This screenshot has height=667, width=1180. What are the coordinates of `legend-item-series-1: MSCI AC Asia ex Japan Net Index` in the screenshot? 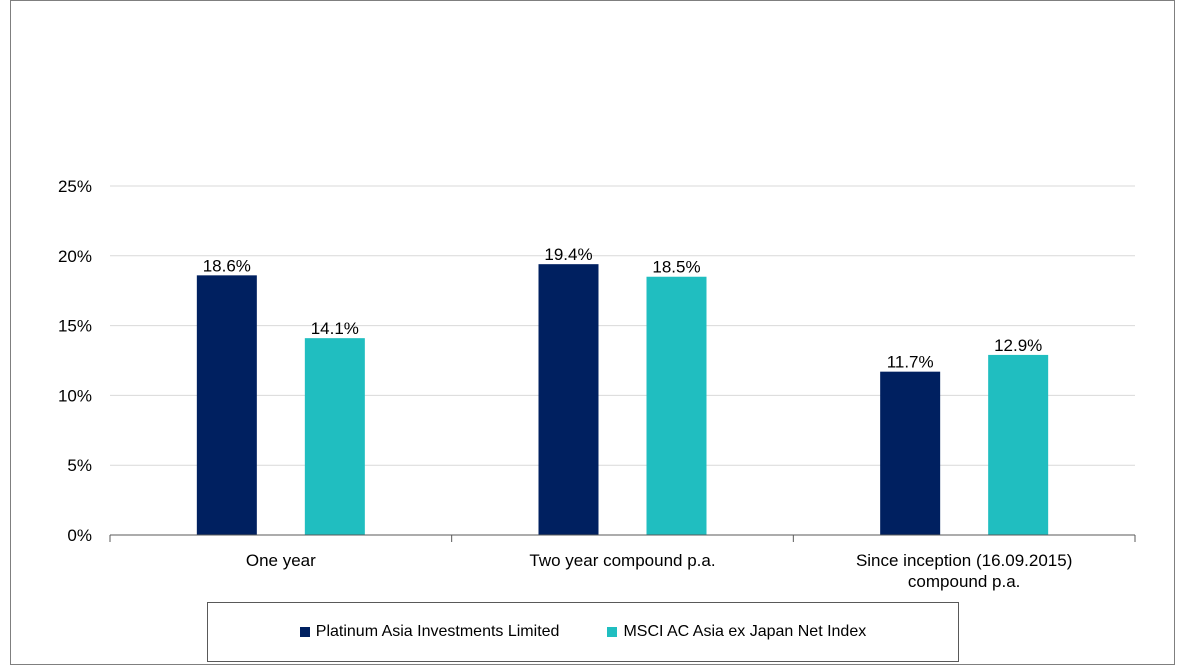 It's located at (736, 632).